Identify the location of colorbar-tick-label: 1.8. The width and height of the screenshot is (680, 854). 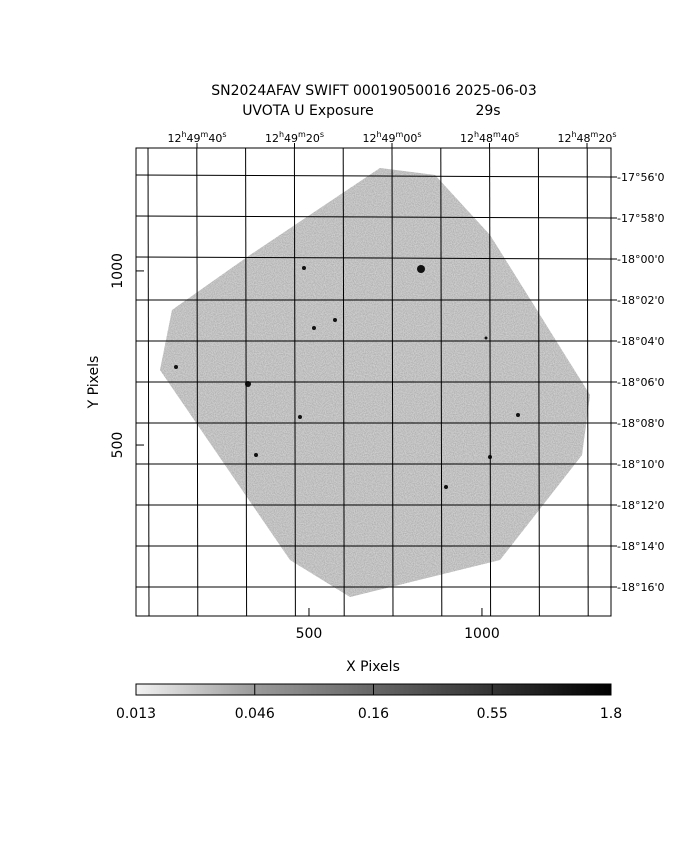
(611, 714).